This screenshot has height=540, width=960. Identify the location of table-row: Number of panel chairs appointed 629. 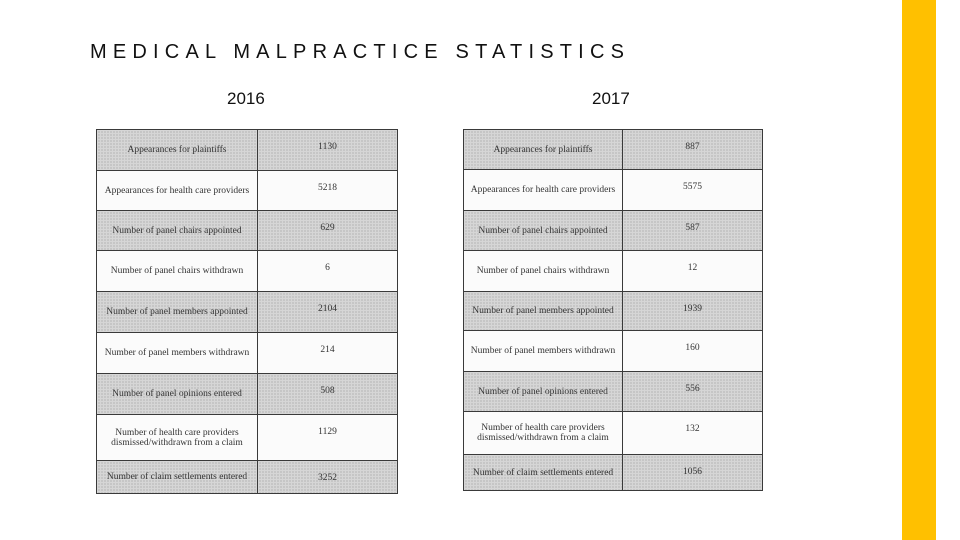
(247, 230).